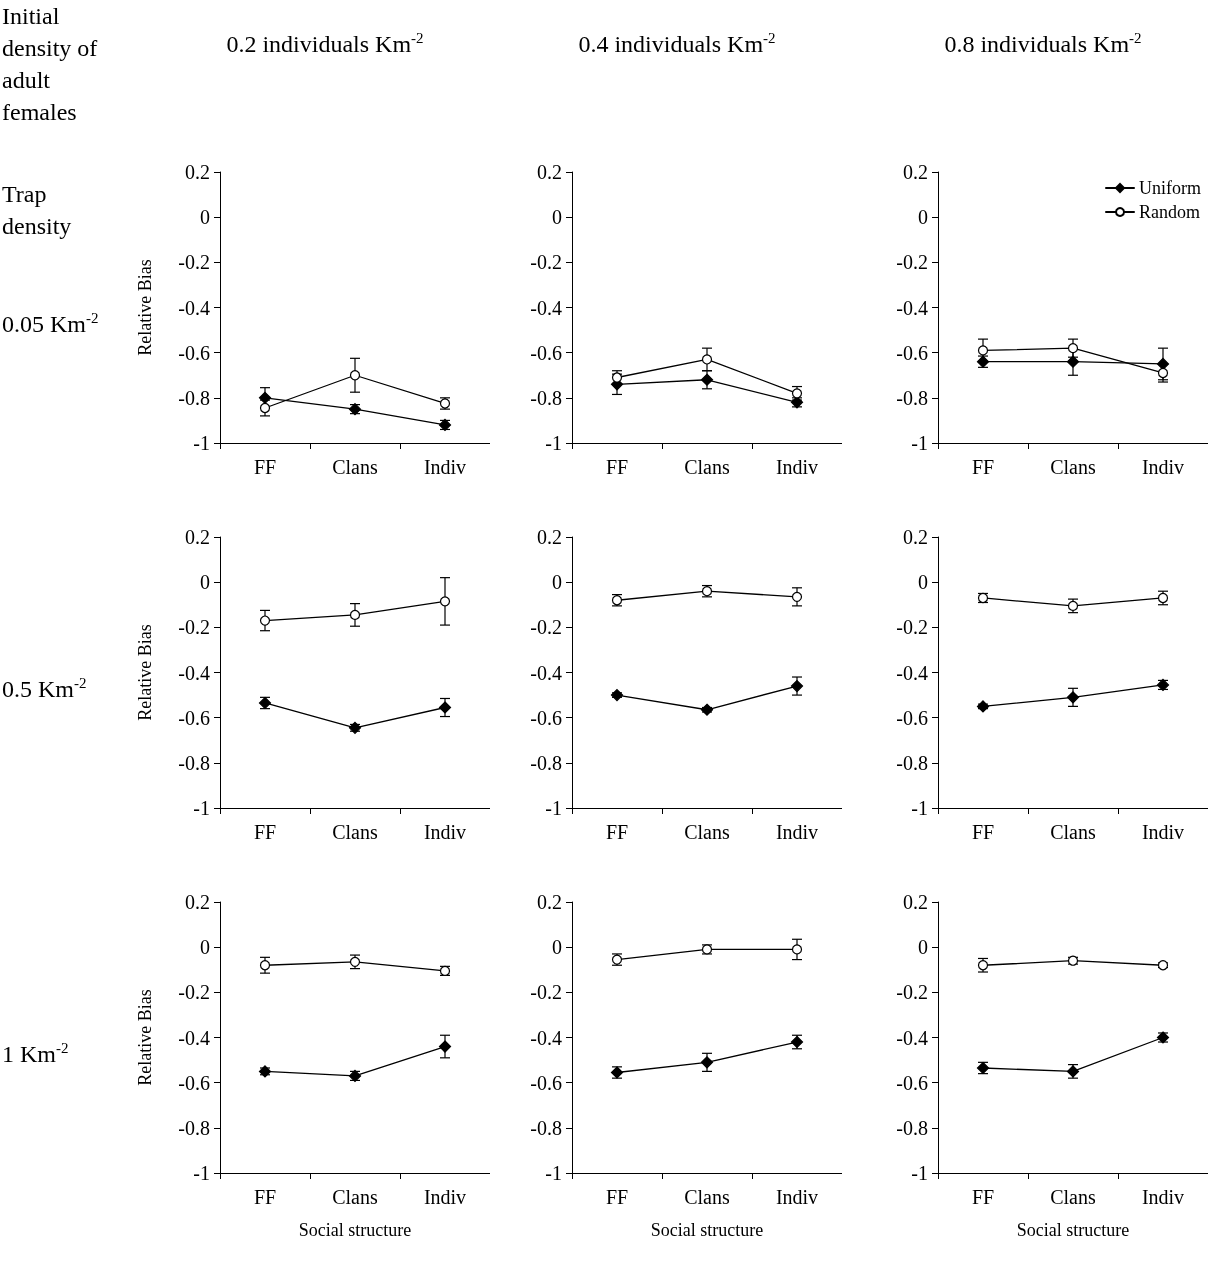 This screenshot has height=1263, width=1209. What do you see at coordinates (51, 324) in the screenshot?
I see `text: 0.05 Km$^{-2}$` at bounding box center [51, 324].